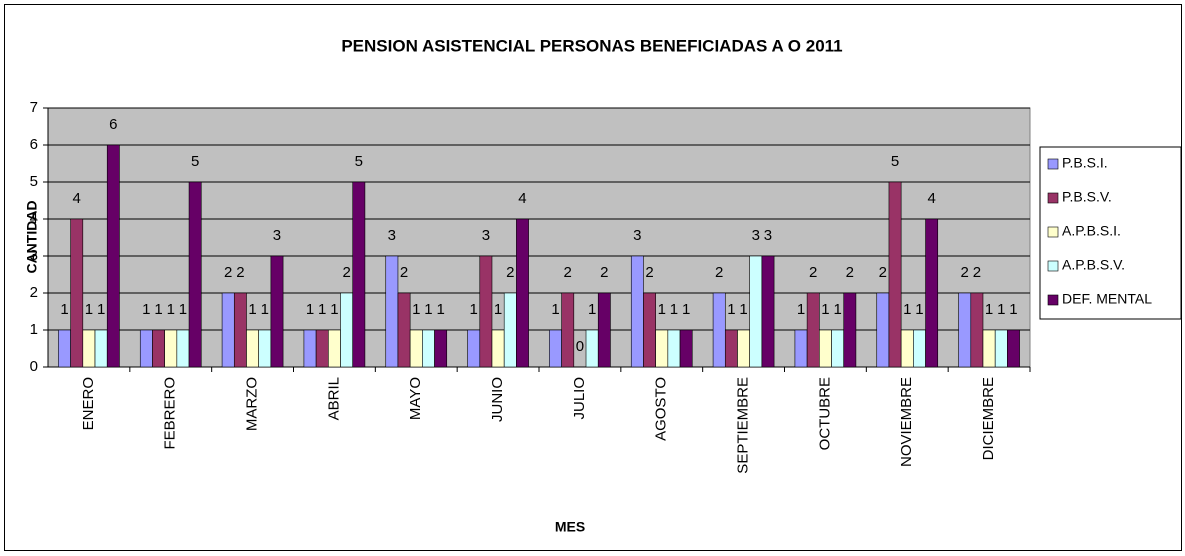 The image size is (1185, 556). Describe the element at coordinates (34, 218) in the screenshot. I see `y-tick-label: 4` at that location.